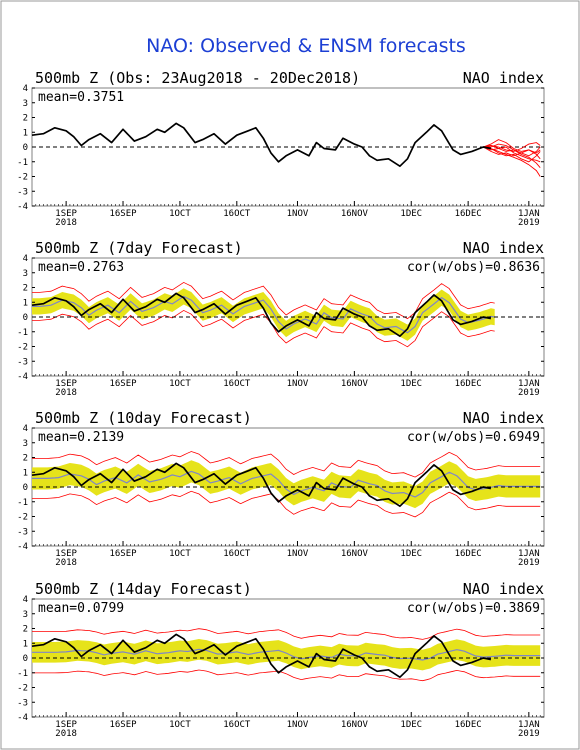 The width and height of the screenshot is (580, 750). I want to click on panel-correlation: cor(w/obs)=0.3869, so click(473, 608).